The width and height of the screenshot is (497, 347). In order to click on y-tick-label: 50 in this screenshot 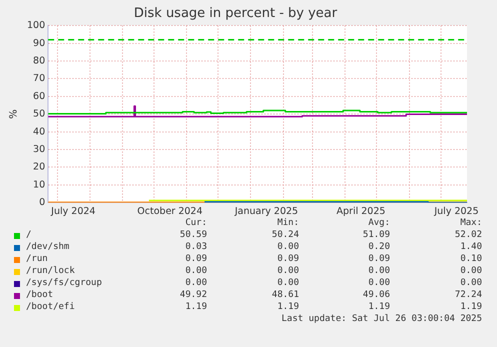, I will do `click(39, 114)`.